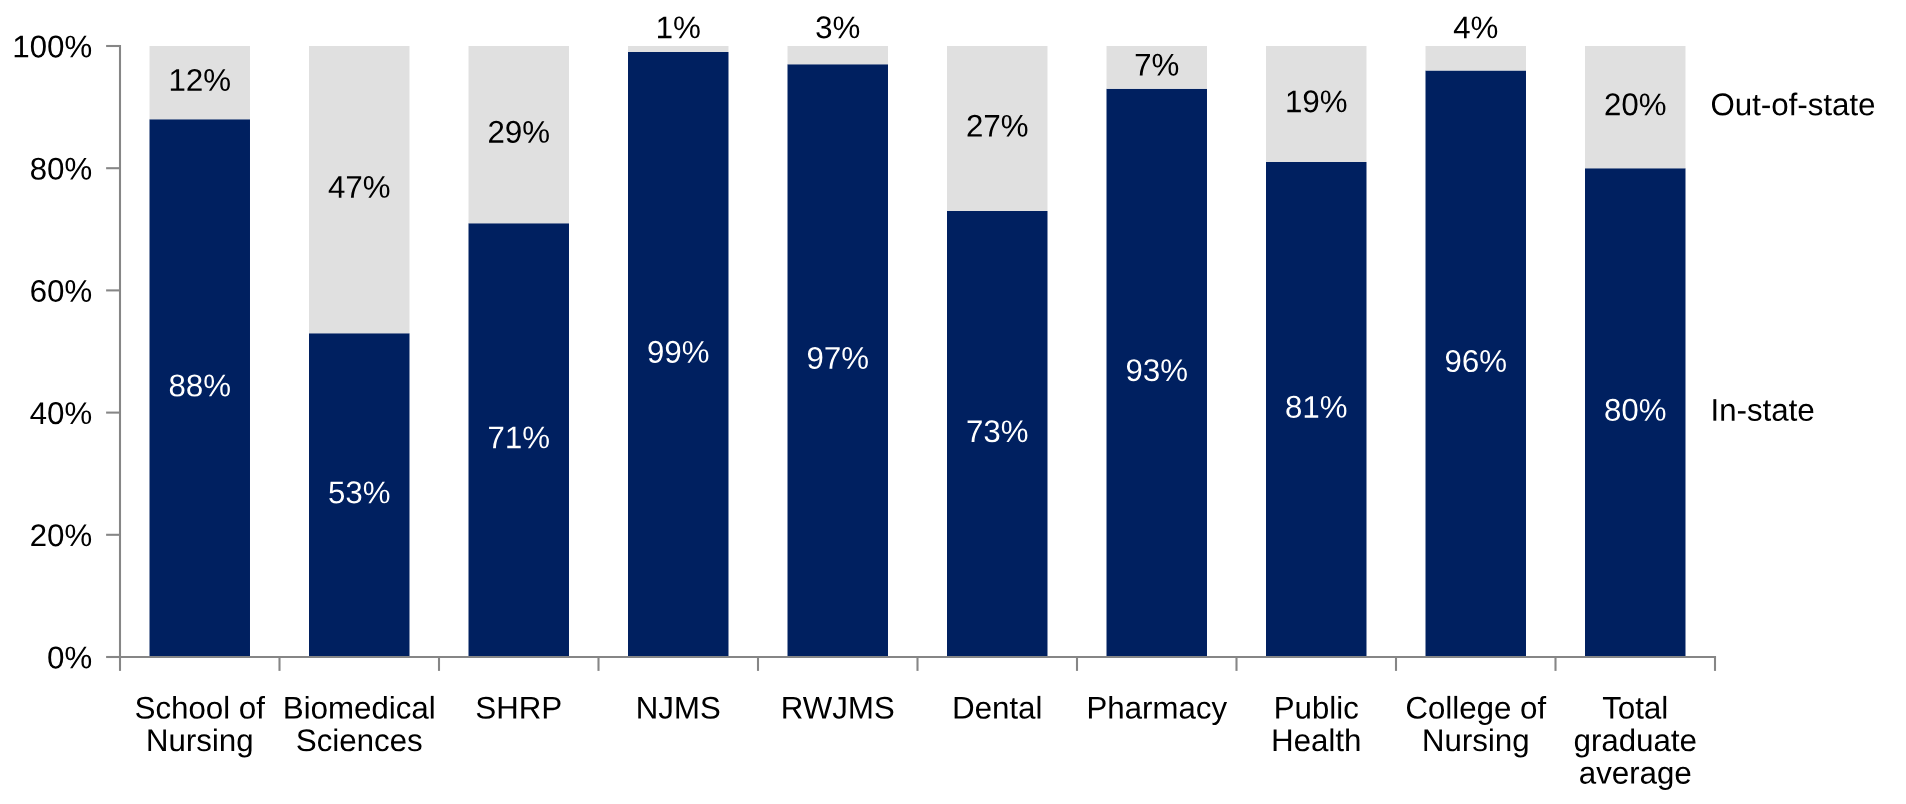 Image resolution: width=1906 pixels, height=804 pixels. What do you see at coordinates (997, 707) in the screenshot?
I see `x-tick-label: Dental` at bounding box center [997, 707].